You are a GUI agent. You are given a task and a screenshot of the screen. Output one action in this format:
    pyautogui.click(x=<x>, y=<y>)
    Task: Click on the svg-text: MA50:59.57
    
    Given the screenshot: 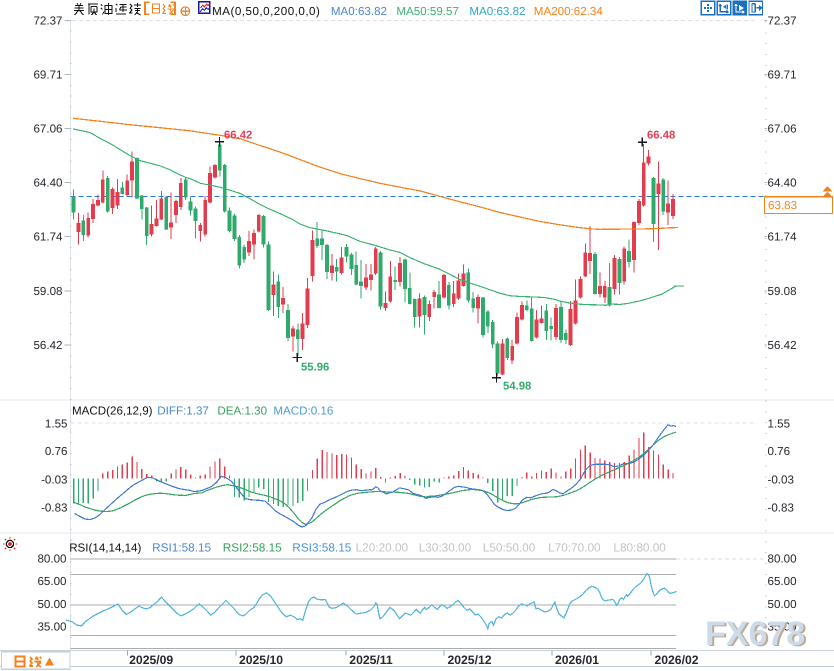 What is the action you would take?
    pyautogui.click(x=427, y=11)
    